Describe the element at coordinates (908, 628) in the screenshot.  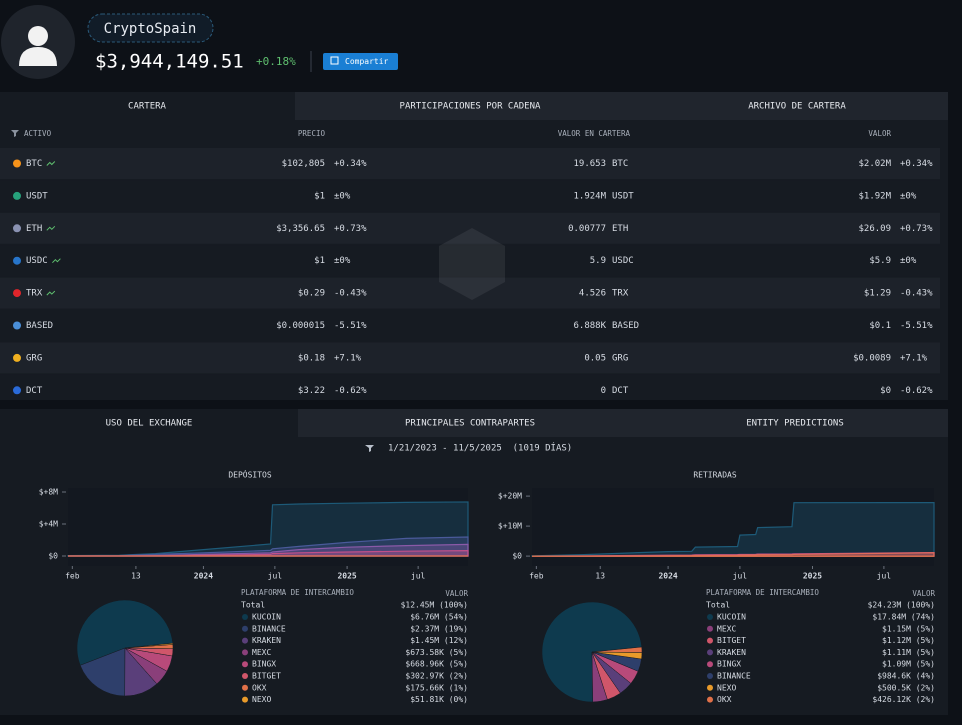
I see `legend-value: $1.15M (5%)` at that location.